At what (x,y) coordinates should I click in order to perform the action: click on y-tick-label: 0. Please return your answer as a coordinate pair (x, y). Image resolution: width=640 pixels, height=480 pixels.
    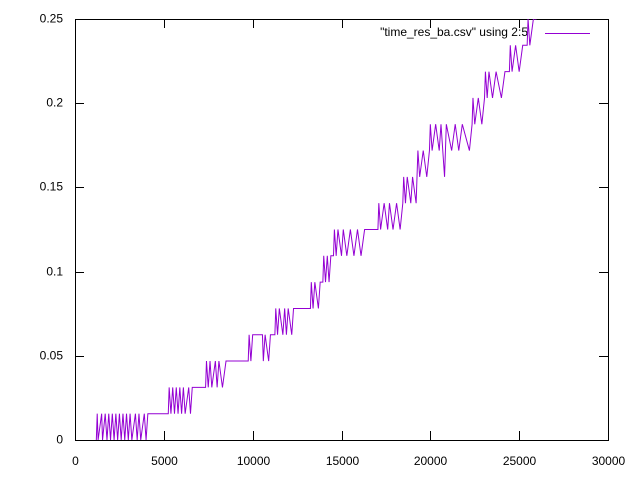
    Looking at the image, I should click on (59, 440).